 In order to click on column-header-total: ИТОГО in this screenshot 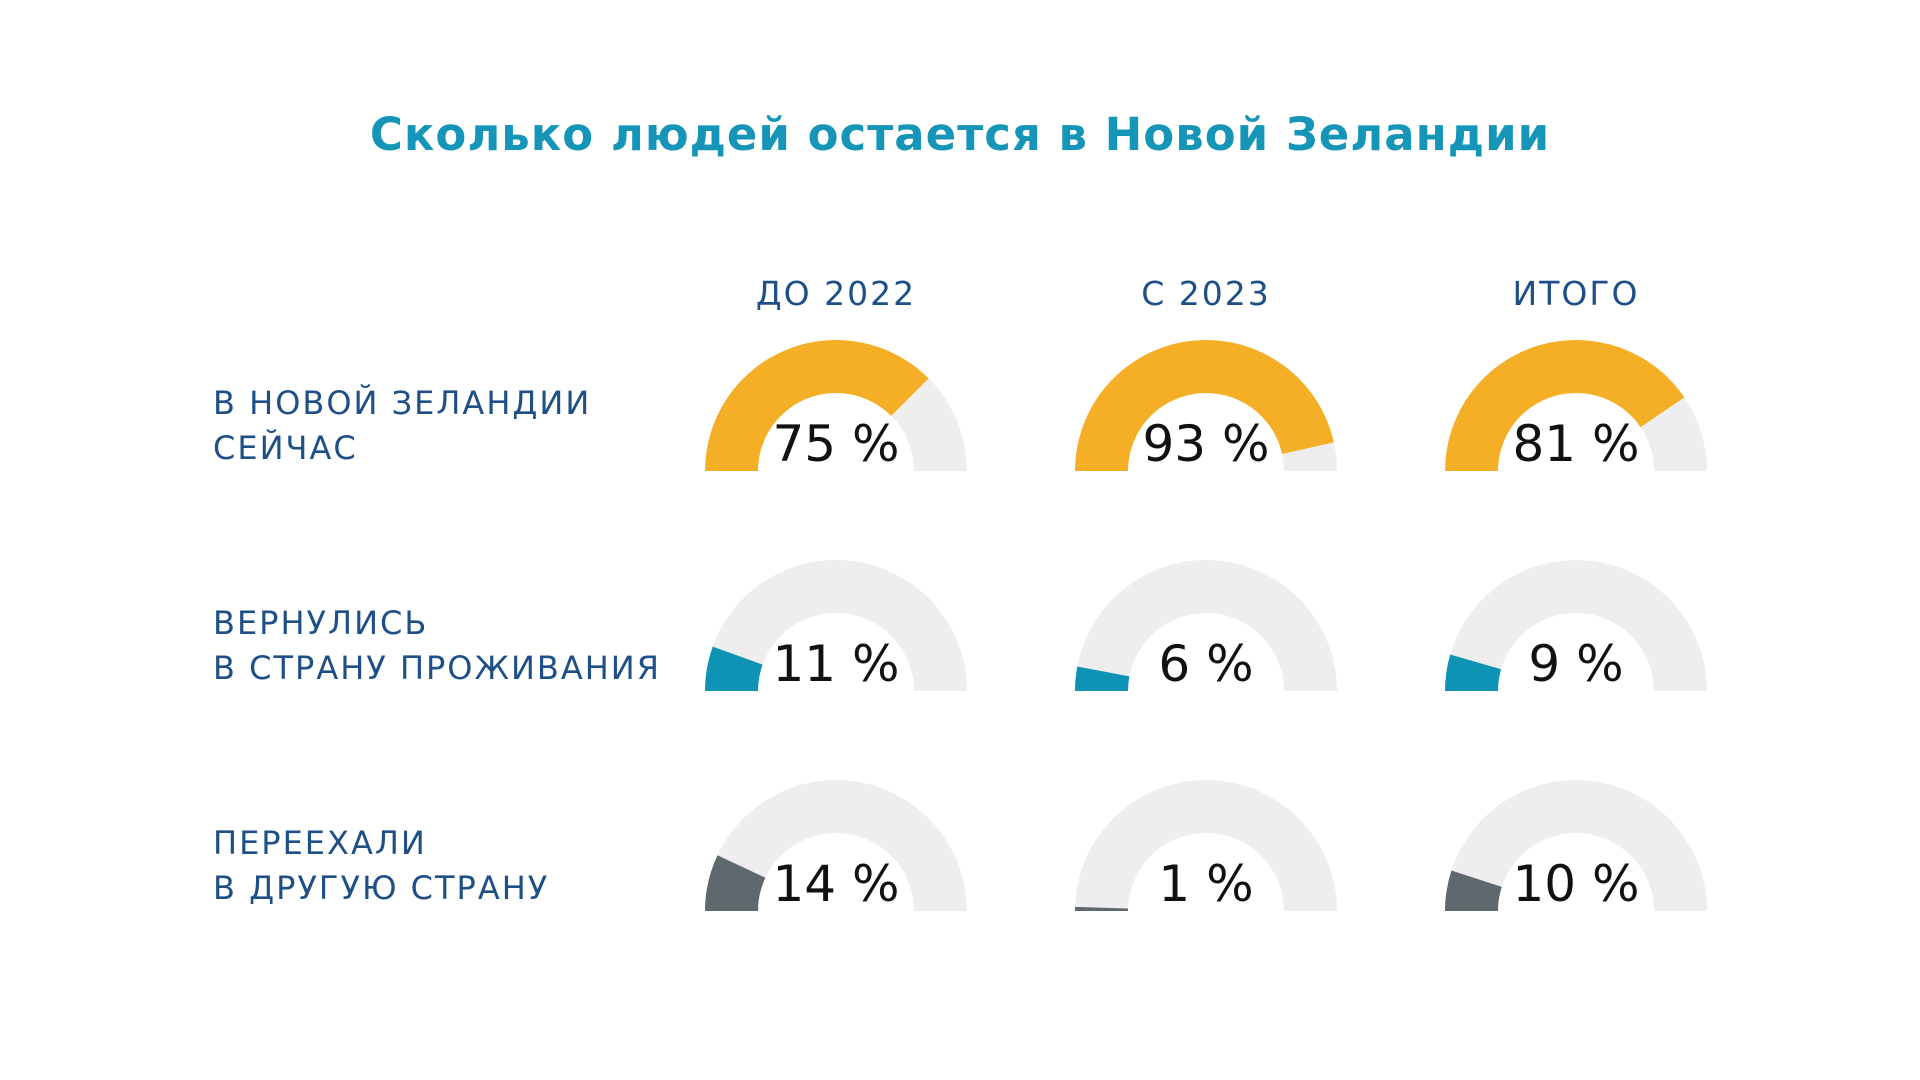, I will do `click(1576, 293)`.